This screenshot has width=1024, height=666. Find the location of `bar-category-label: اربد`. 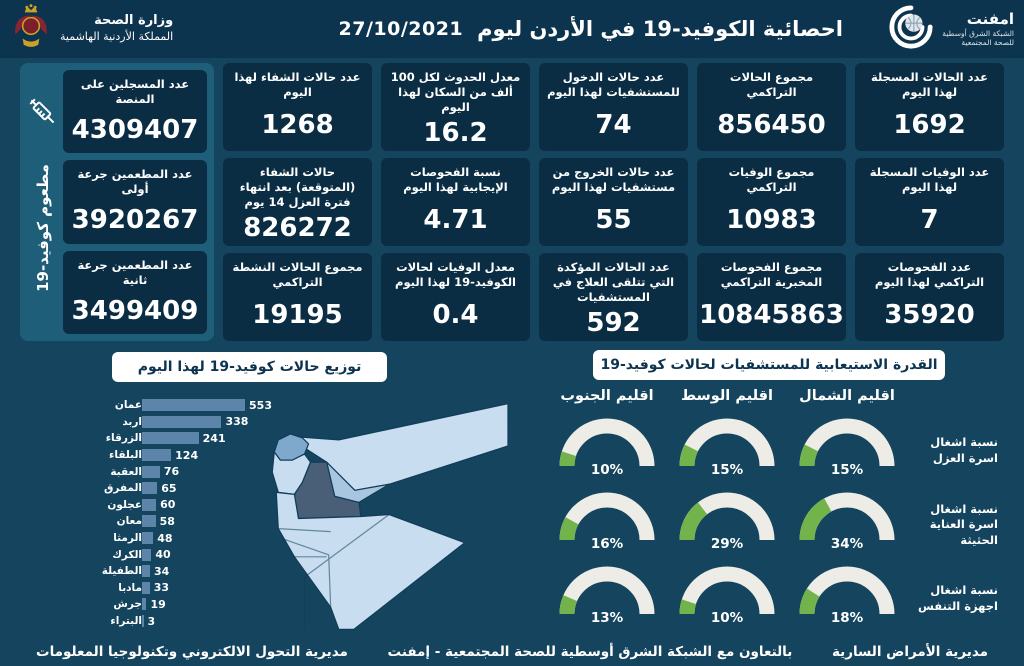

bar-category-label: اربد is located at coordinates (132, 421).